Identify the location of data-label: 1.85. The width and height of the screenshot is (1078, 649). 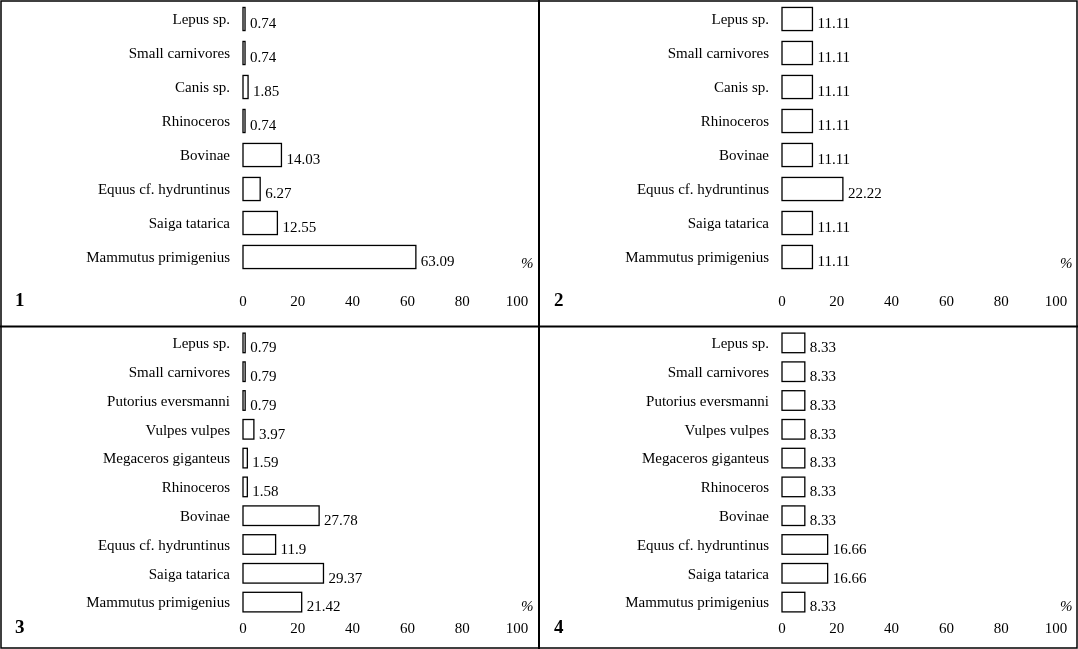
(266, 91).